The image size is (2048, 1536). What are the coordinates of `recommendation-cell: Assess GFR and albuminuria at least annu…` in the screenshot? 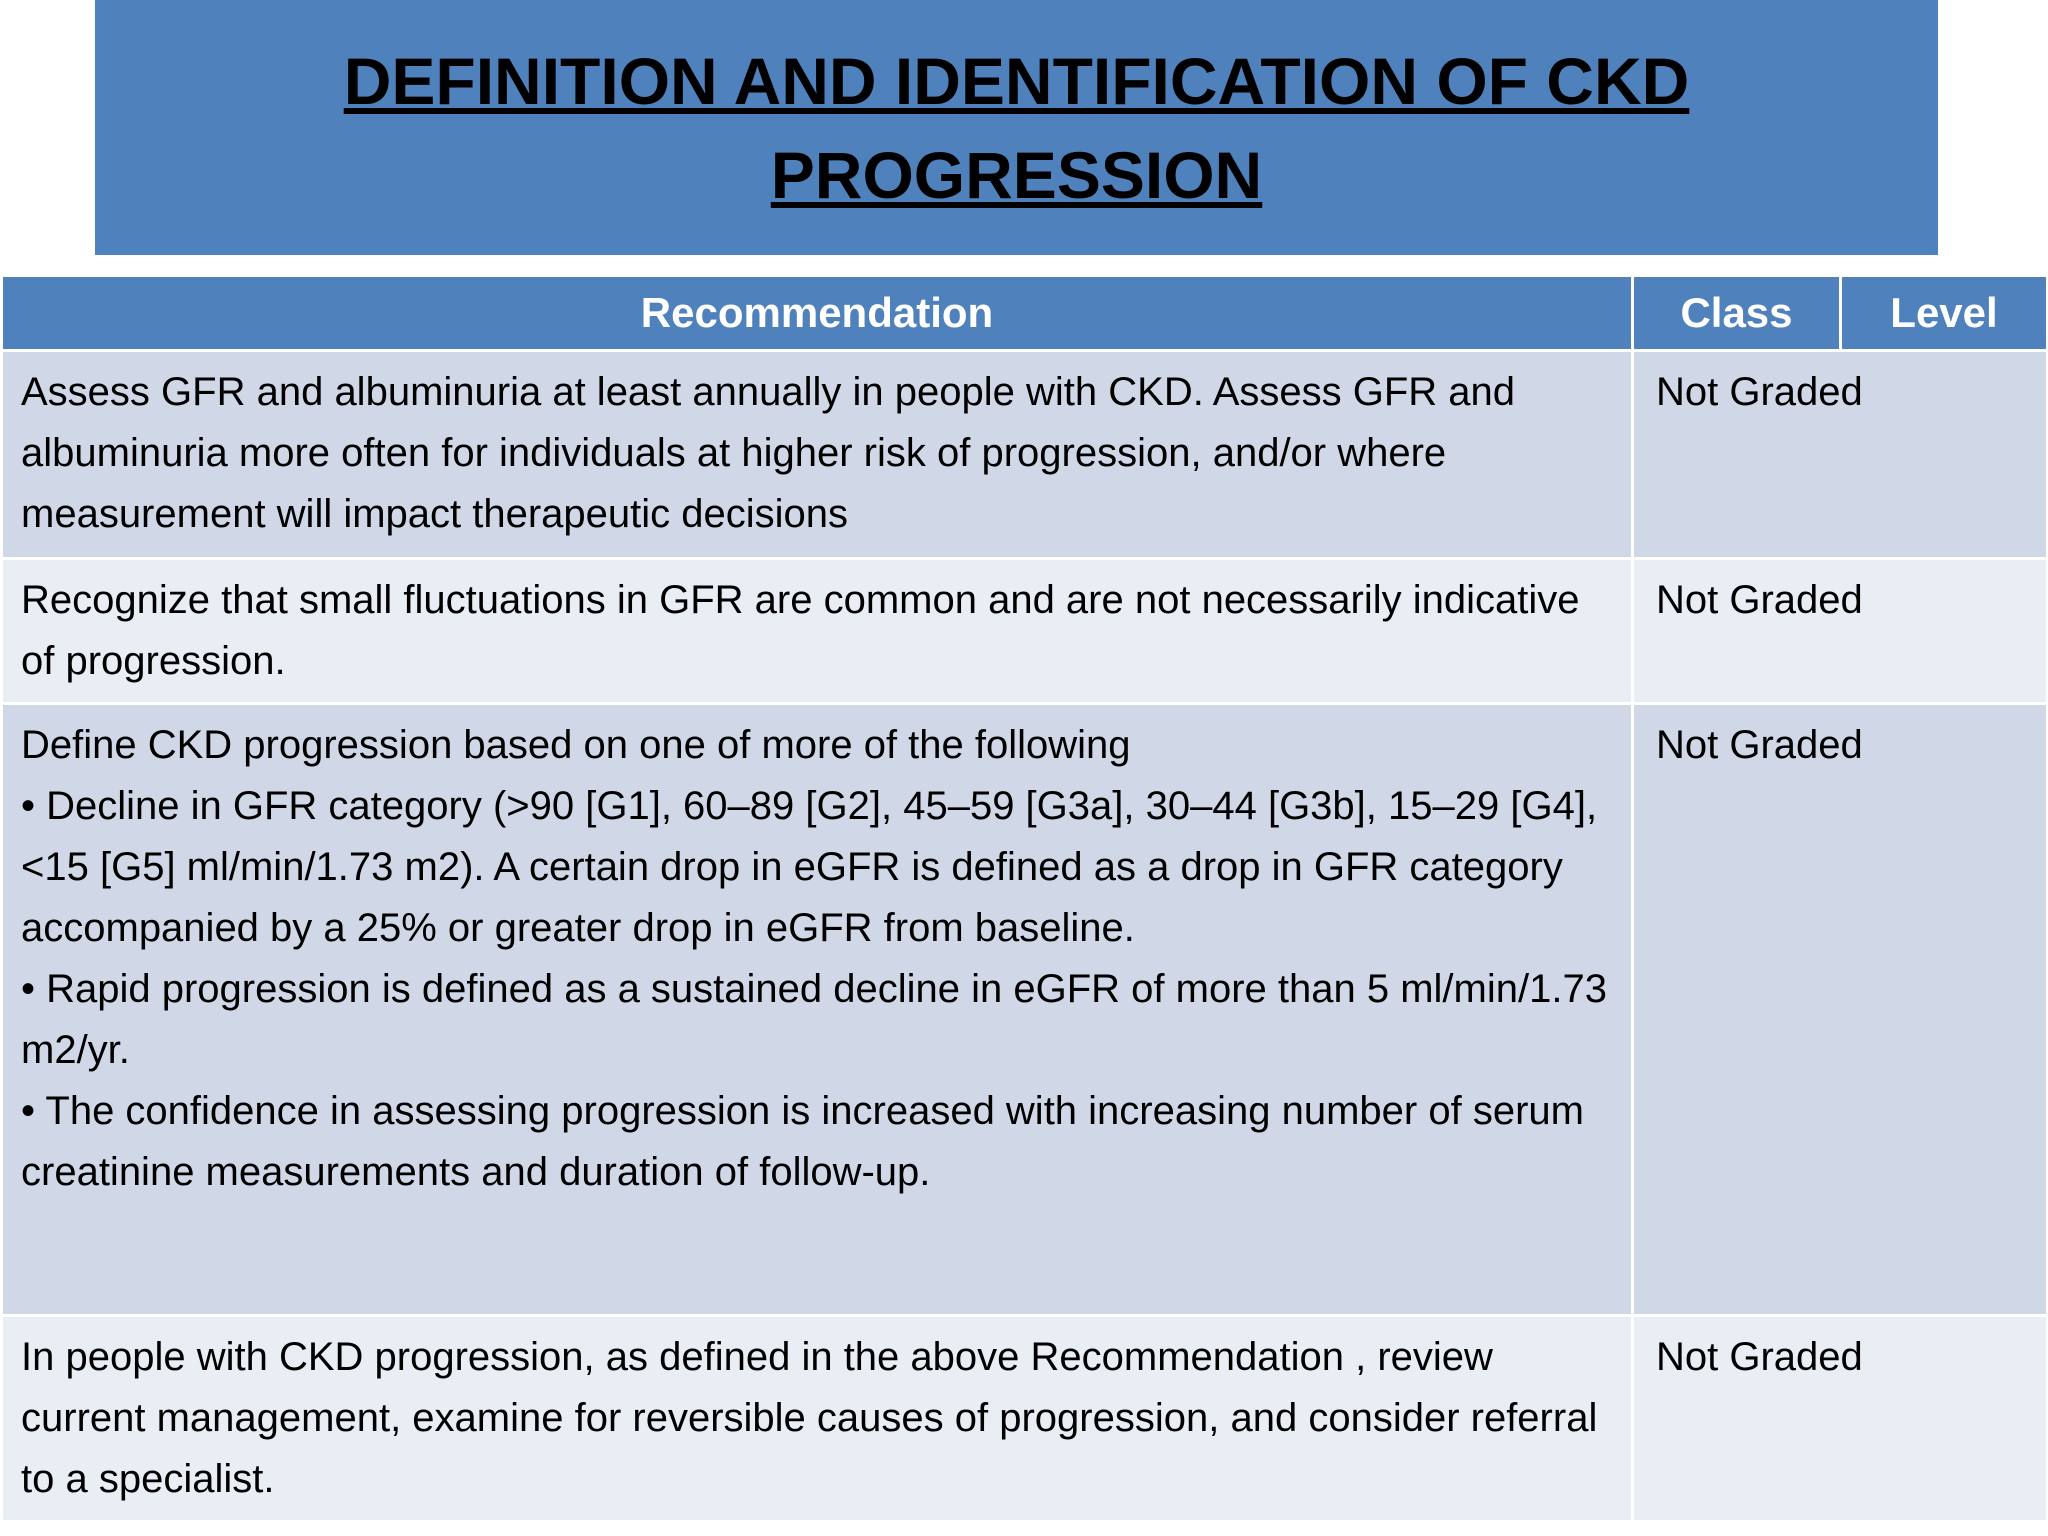 It's located at (817, 454).